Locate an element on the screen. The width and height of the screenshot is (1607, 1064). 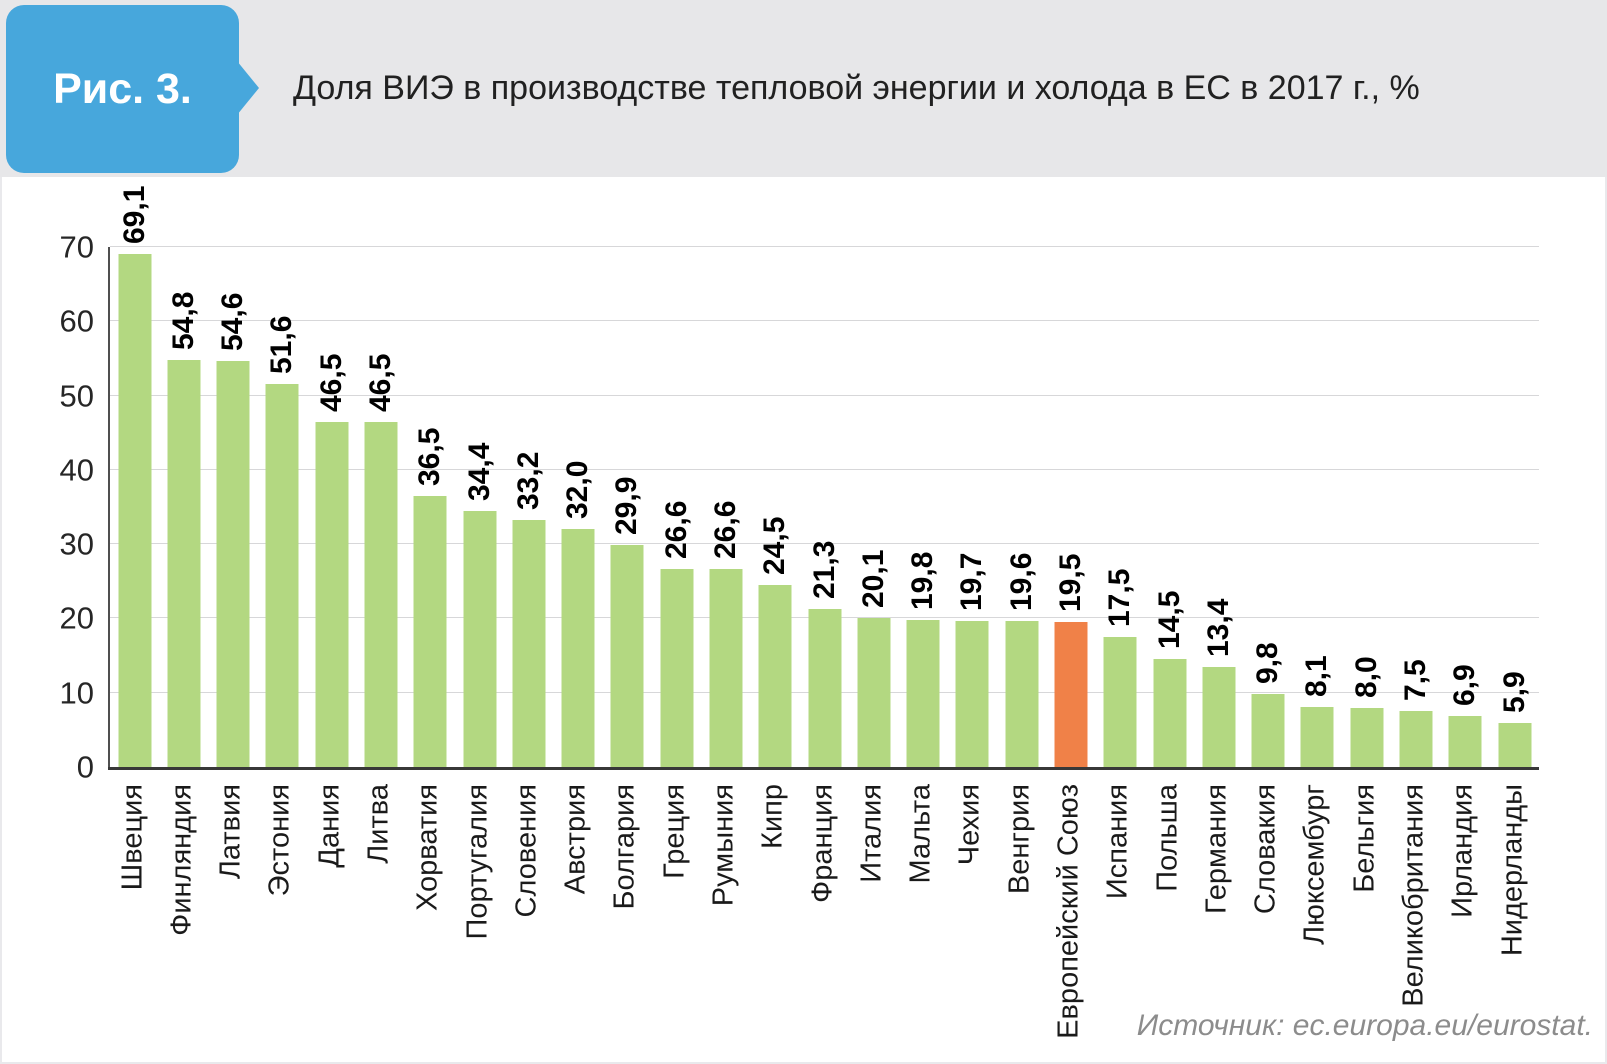
bar-value-label: 19,7 is located at coordinates (972, 581).